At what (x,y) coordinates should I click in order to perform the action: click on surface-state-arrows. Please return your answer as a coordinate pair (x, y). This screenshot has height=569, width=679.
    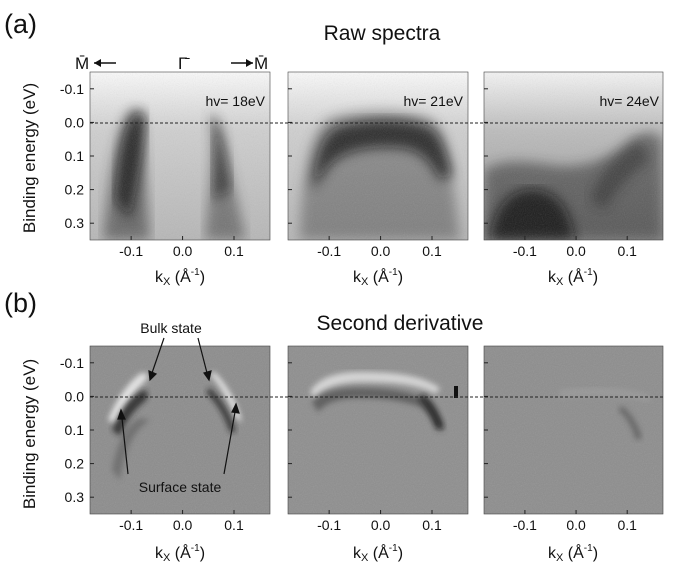
    Looking at the image, I should click on (178, 438).